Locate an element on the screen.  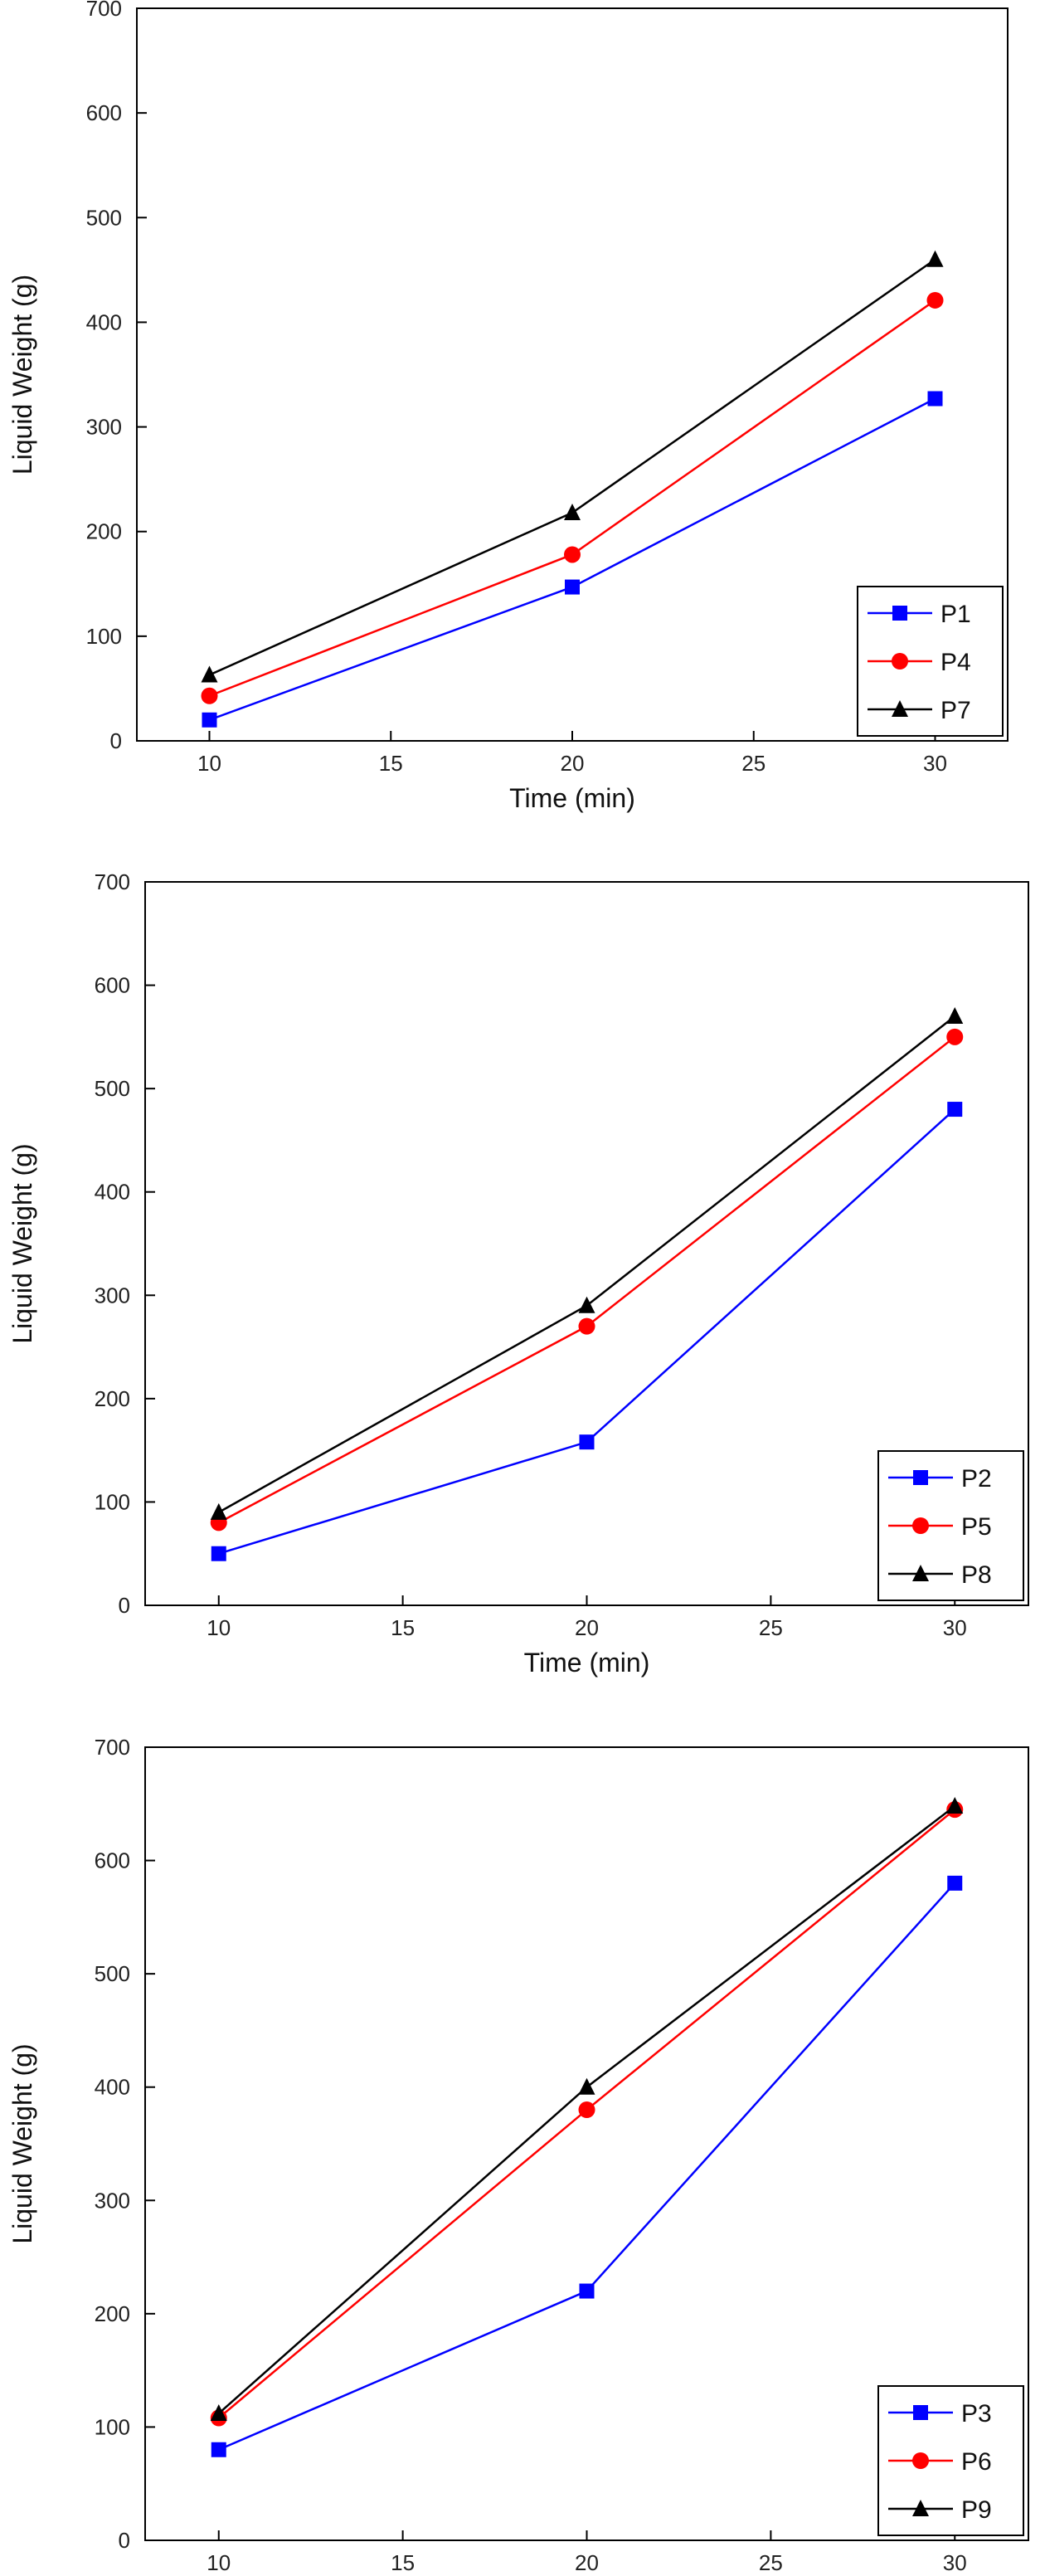
legend-label: P1 is located at coordinates (956, 614).